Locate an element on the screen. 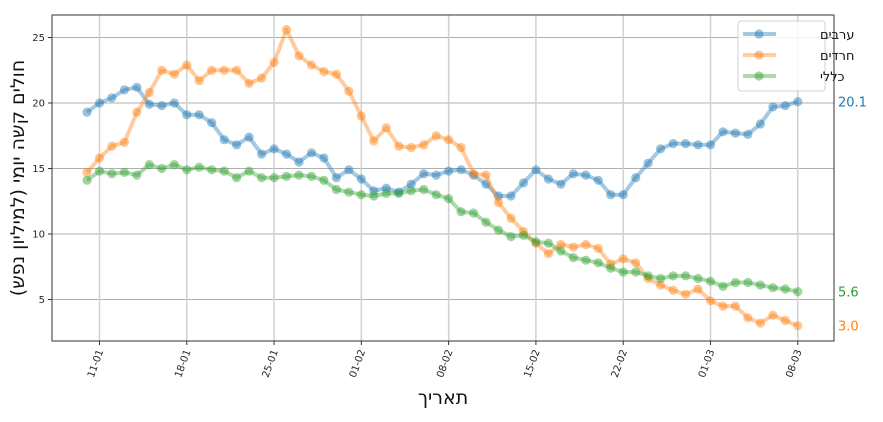  y-tick-label: 20 is located at coordinates (38, 104).